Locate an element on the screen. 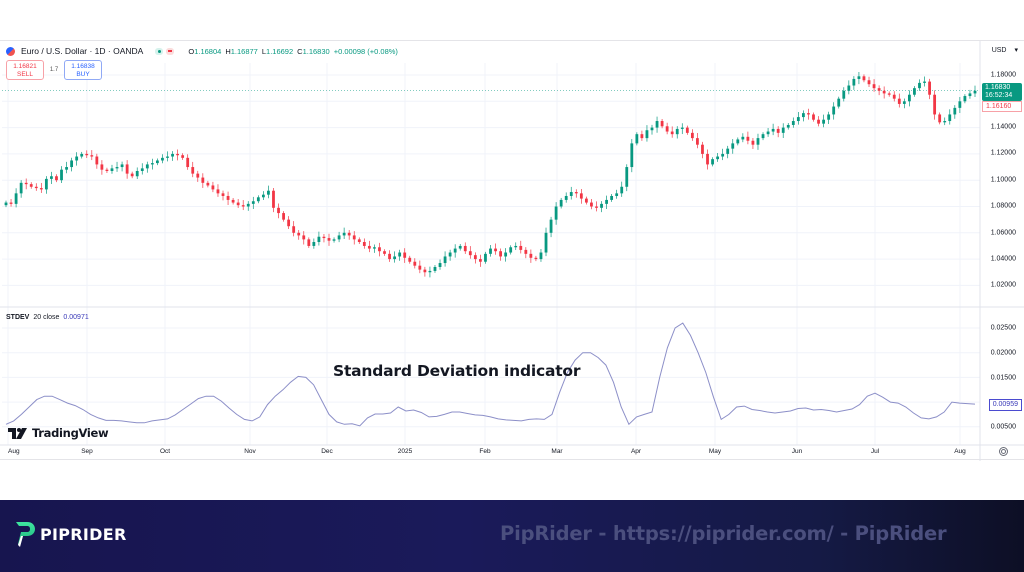  currency-label: USD is located at coordinates (999, 50).